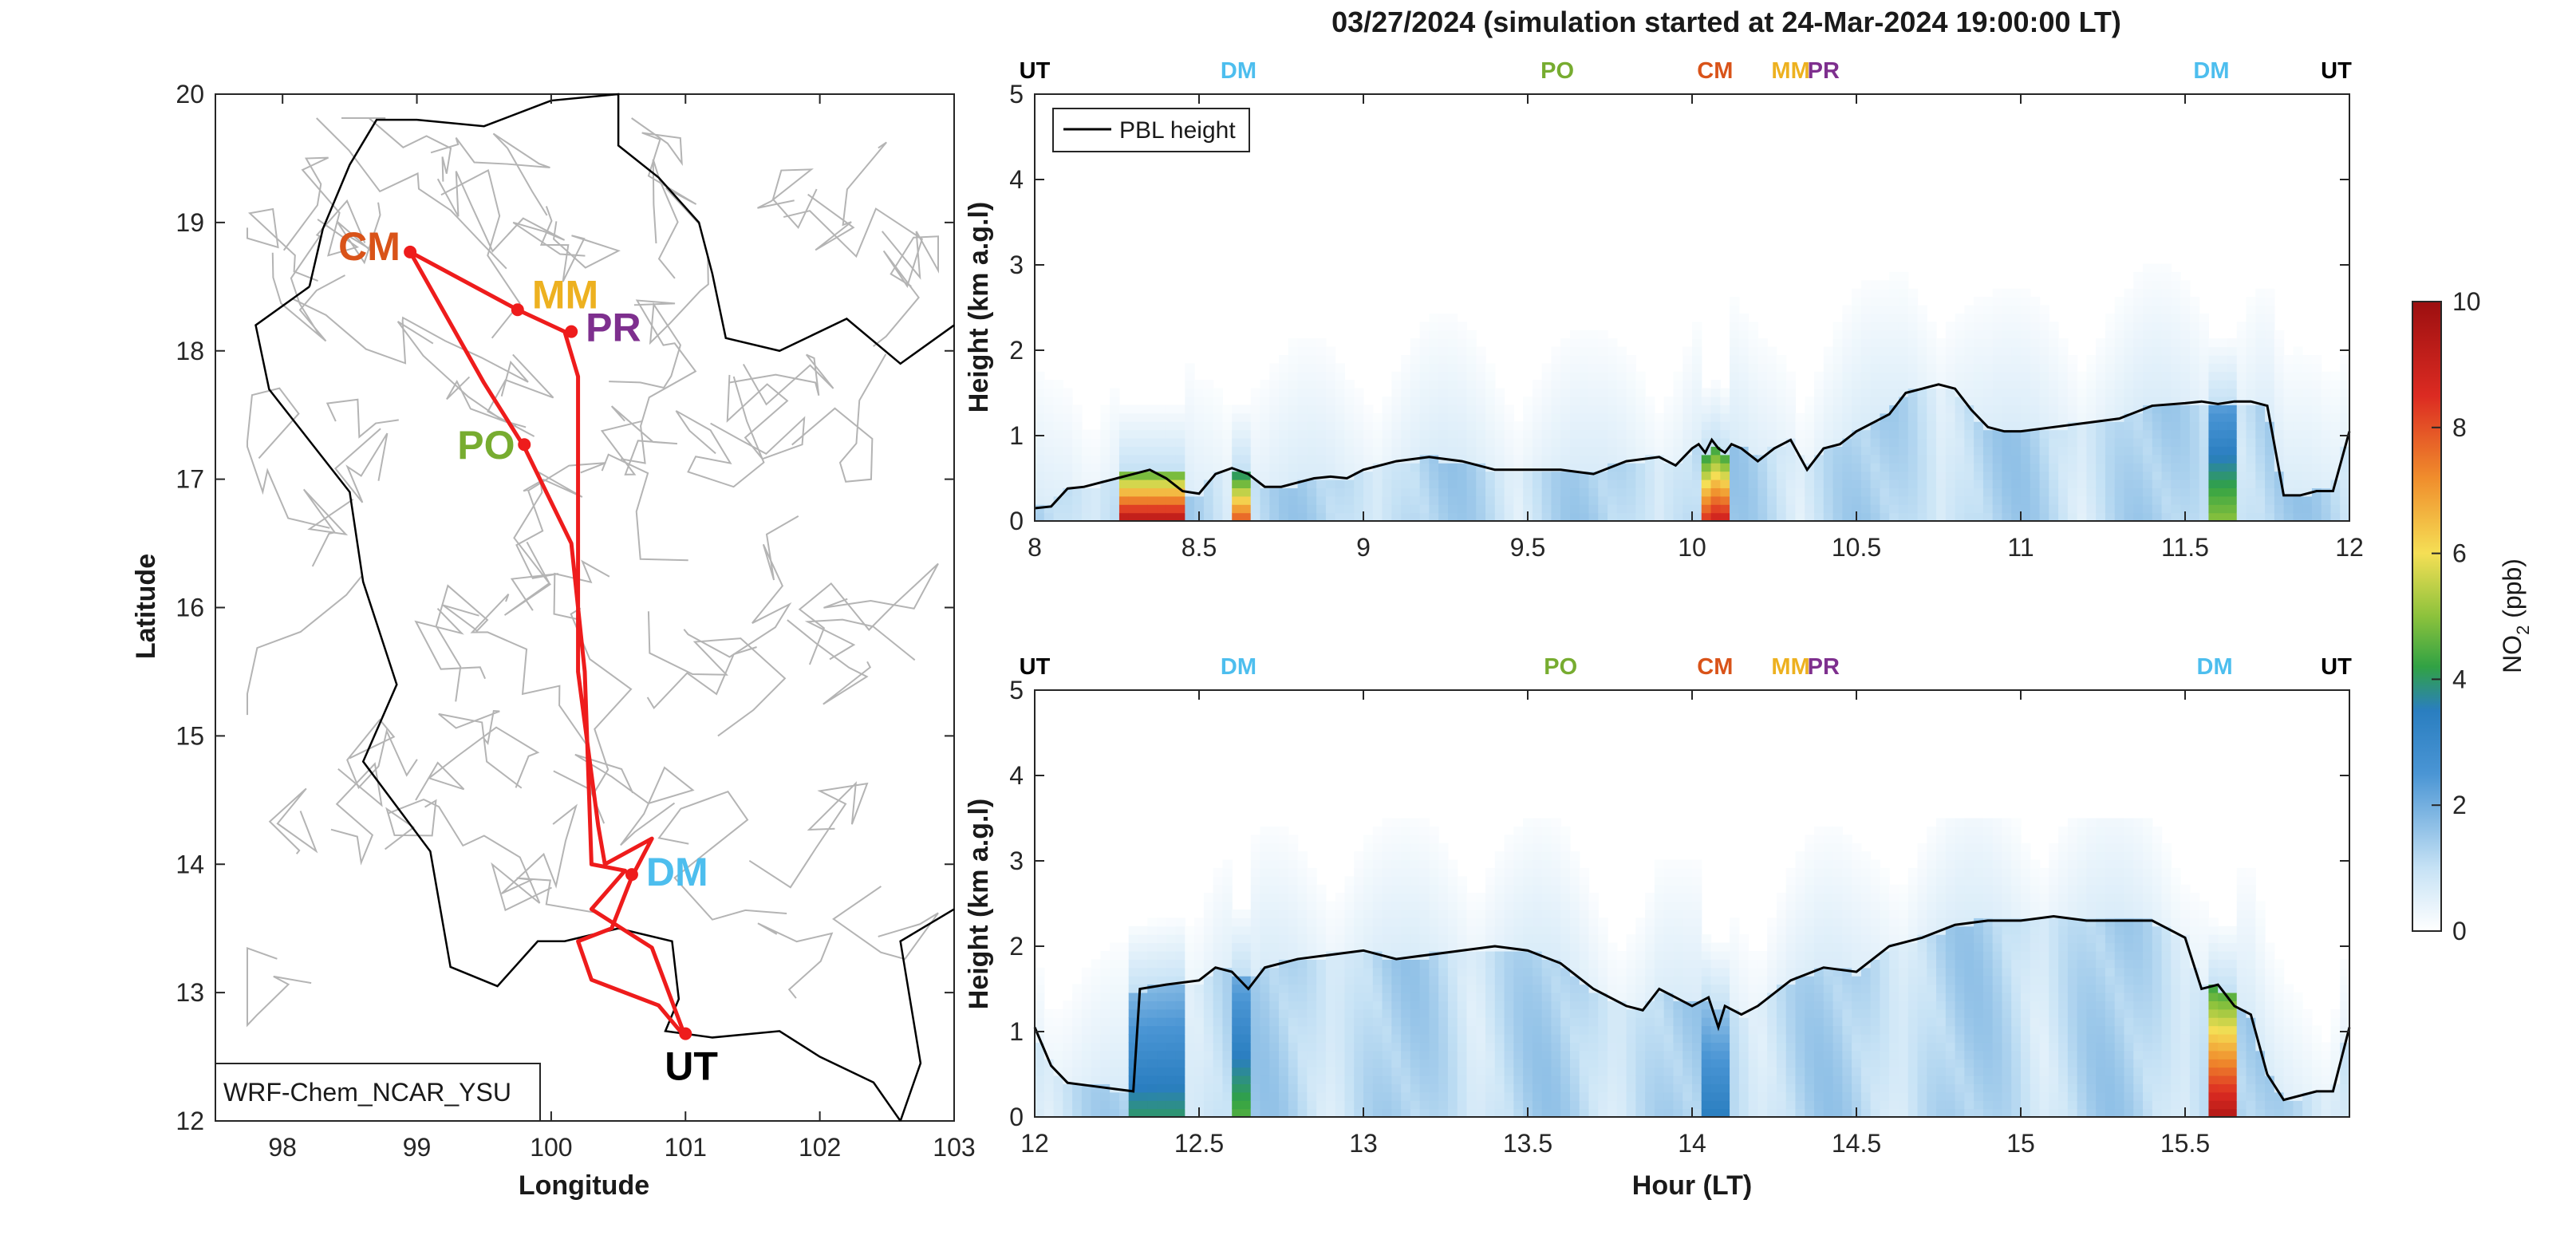 Image resolution: width=2576 pixels, height=1247 pixels. I want to click on ytick-label: 2, so click(1017, 350).